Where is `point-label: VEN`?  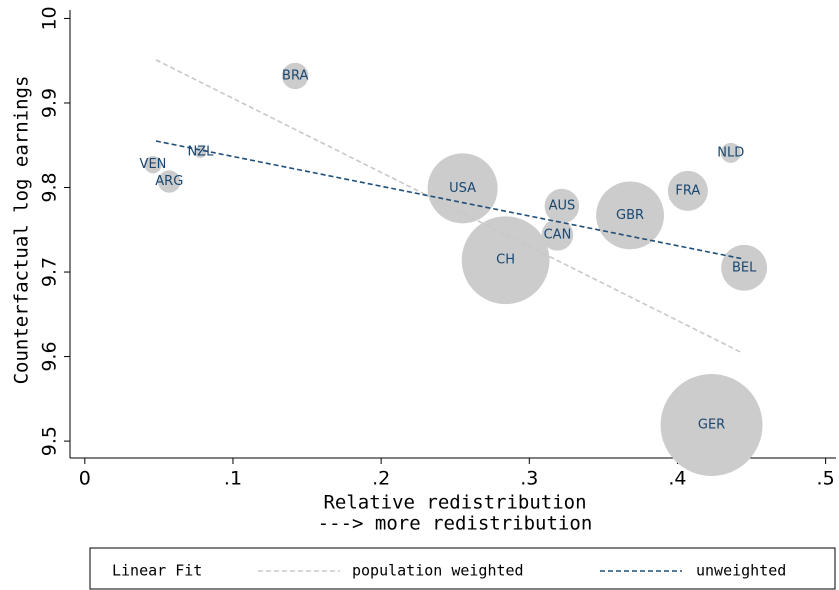
point-label: VEN is located at coordinates (153, 164).